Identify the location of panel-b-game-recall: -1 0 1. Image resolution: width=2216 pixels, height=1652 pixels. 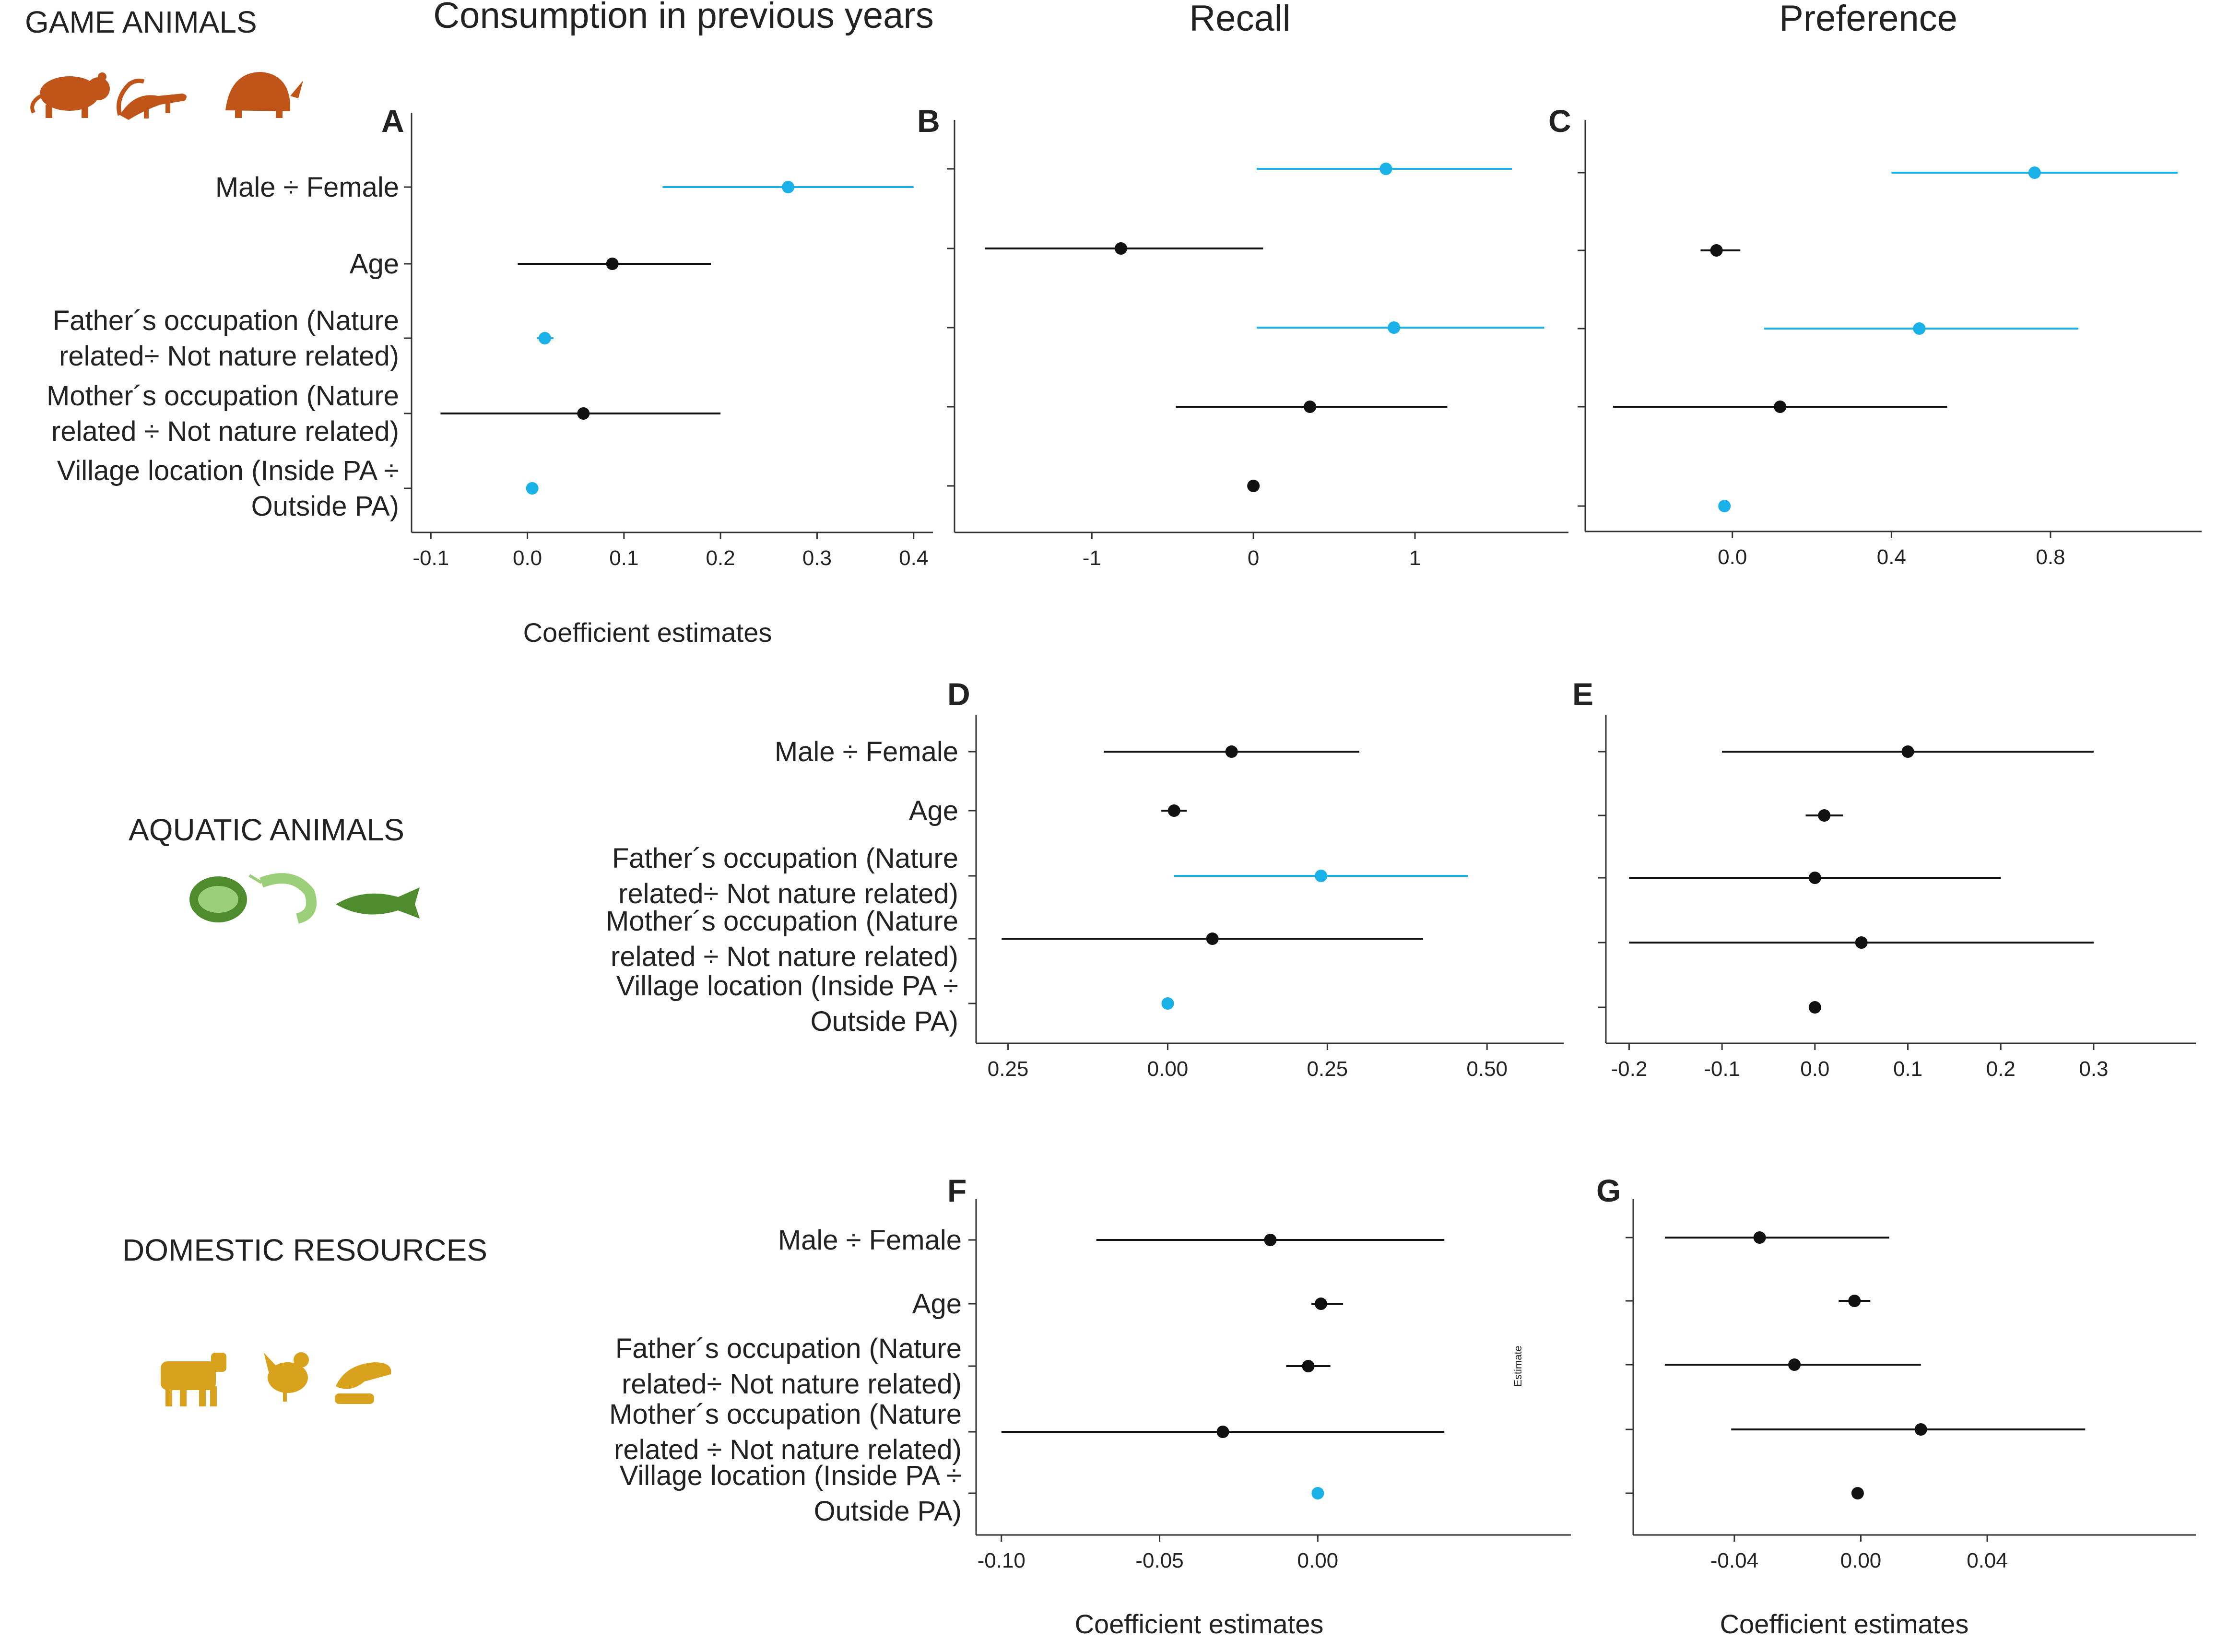
(1257, 345).